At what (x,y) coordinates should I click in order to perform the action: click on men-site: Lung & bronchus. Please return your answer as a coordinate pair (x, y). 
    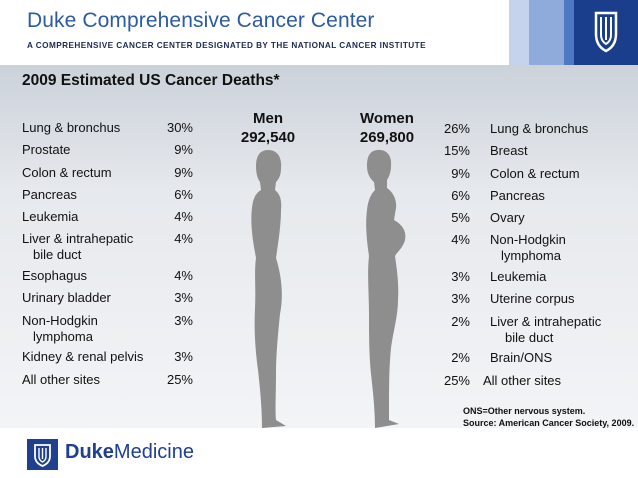
    Looking at the image, I should click on (71, 127).